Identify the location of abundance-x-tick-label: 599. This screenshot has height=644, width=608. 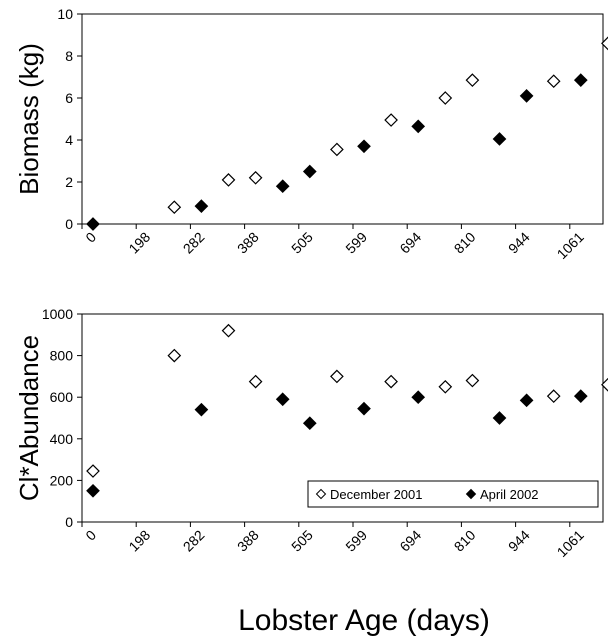
(356, 541).